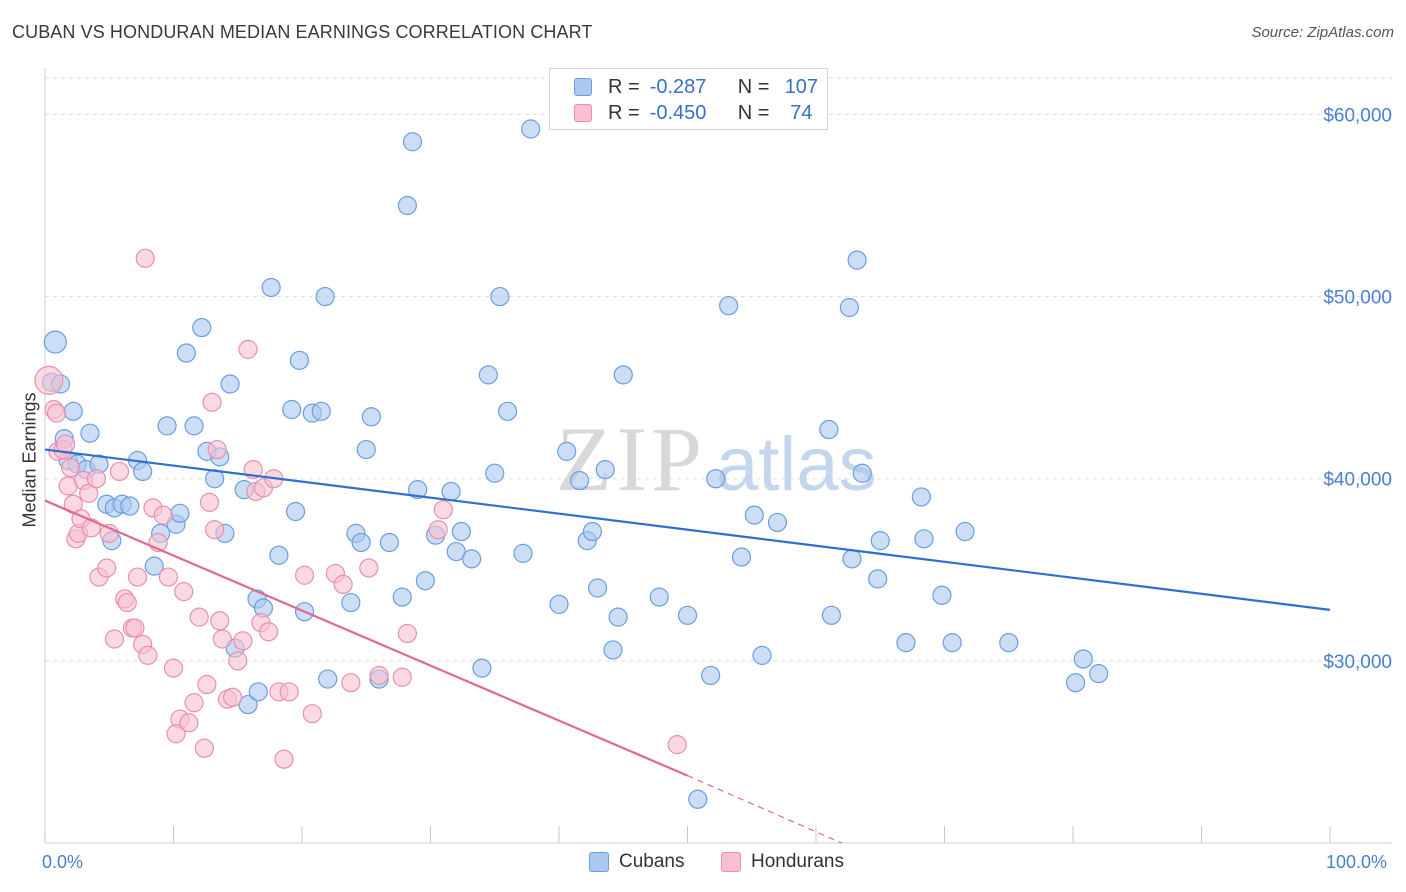 Image resolution: width=1406 pixels, height=892 pixels. I want to click on stats-legend: R = -0.287 N = 107 R = -0.450 N = 74, so click(688, 99).